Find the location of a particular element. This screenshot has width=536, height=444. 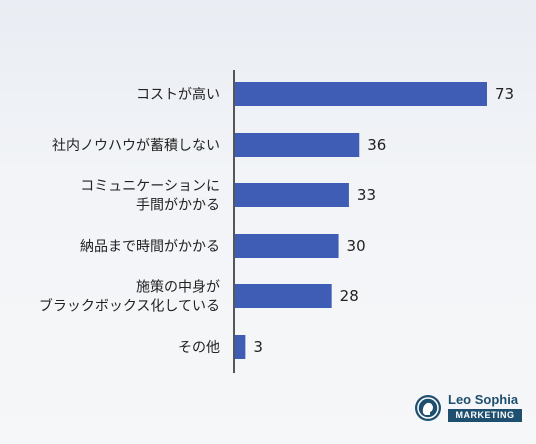

category-label: コミュニケーションに is located at coordinates (150, 187).